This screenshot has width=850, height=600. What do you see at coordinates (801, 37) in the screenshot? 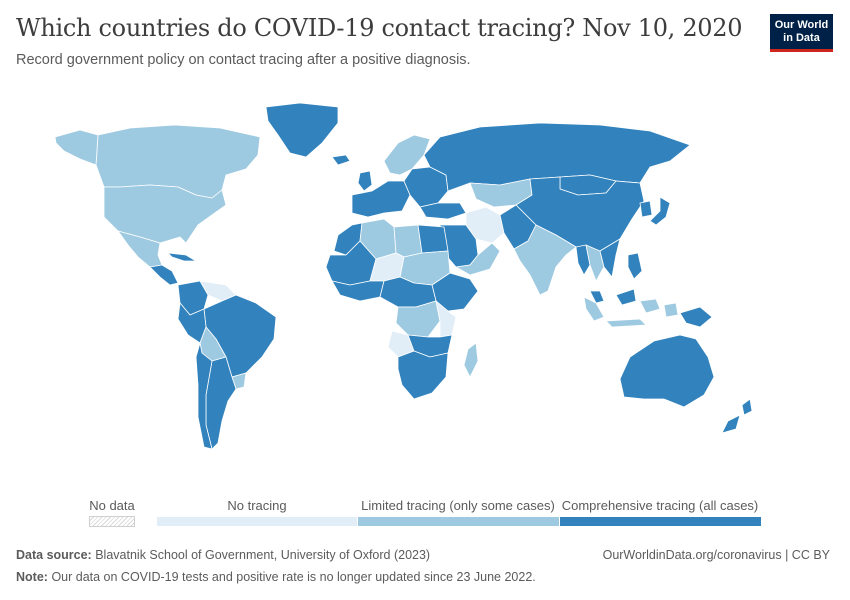
I see `logo-line-2: in Data` at bounding box center [801, 37].